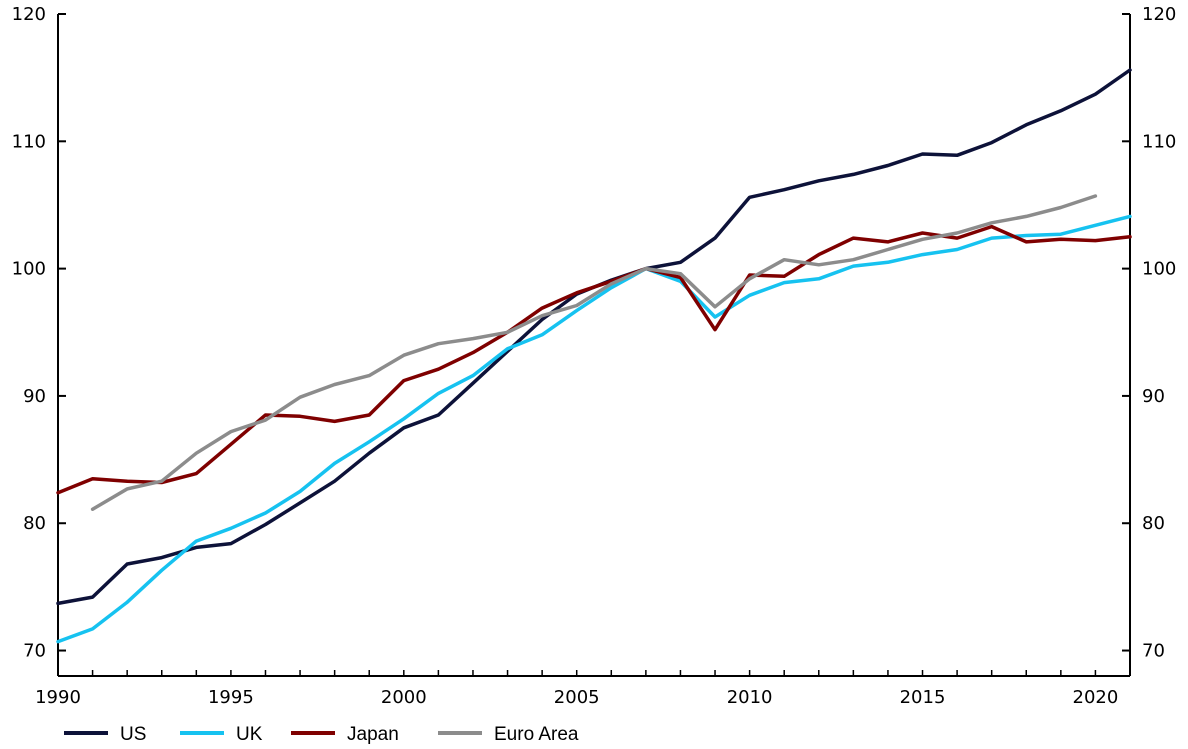  I want to click on x-tick-label: 2020, so click(1096, 697).